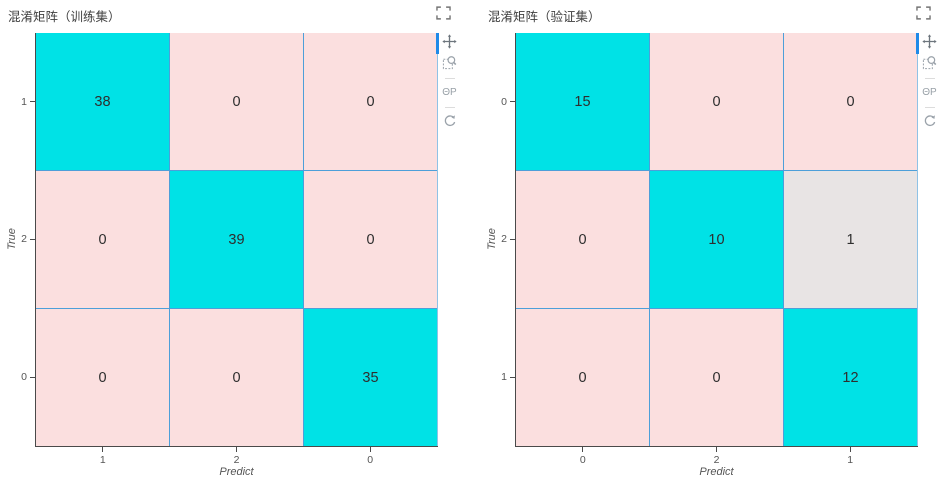  I want to click on matrix-cell: 15, so click(582, 101).